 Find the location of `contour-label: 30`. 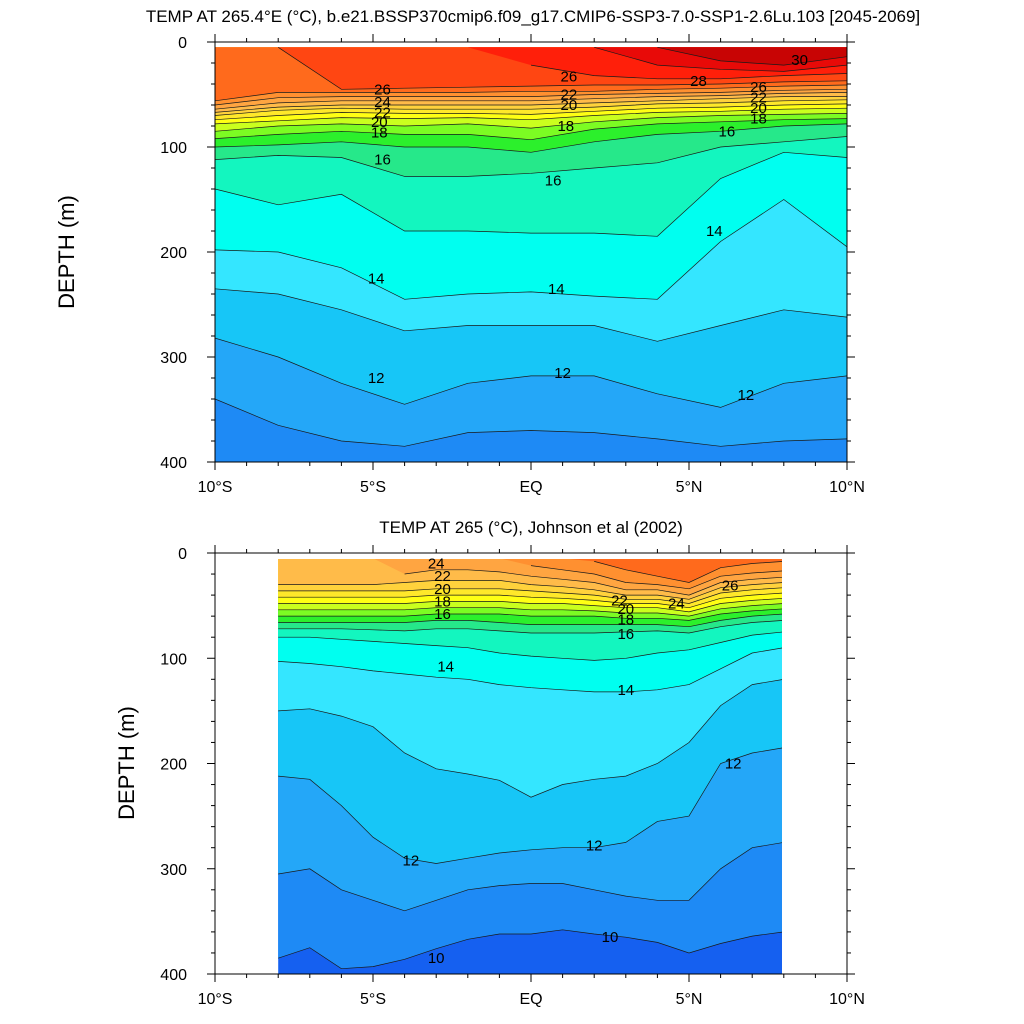

contour-label: 30 is located at coordinates (799, 60).